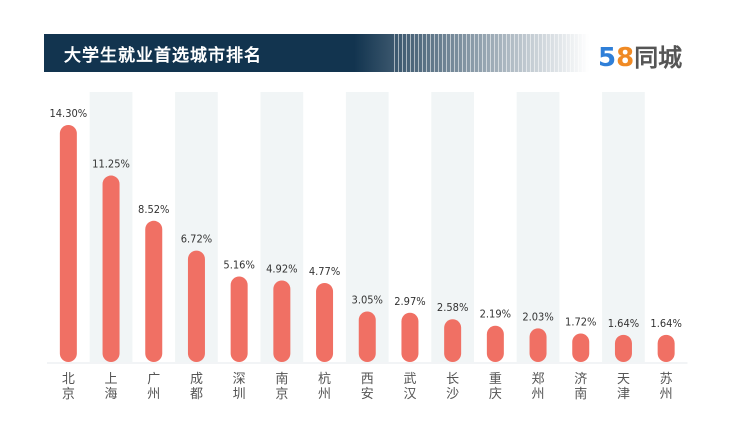 The image size is (737, 429). Describe the element at coordinates (367, 394) in the screenshot. I see `category-label: 安` at that location.